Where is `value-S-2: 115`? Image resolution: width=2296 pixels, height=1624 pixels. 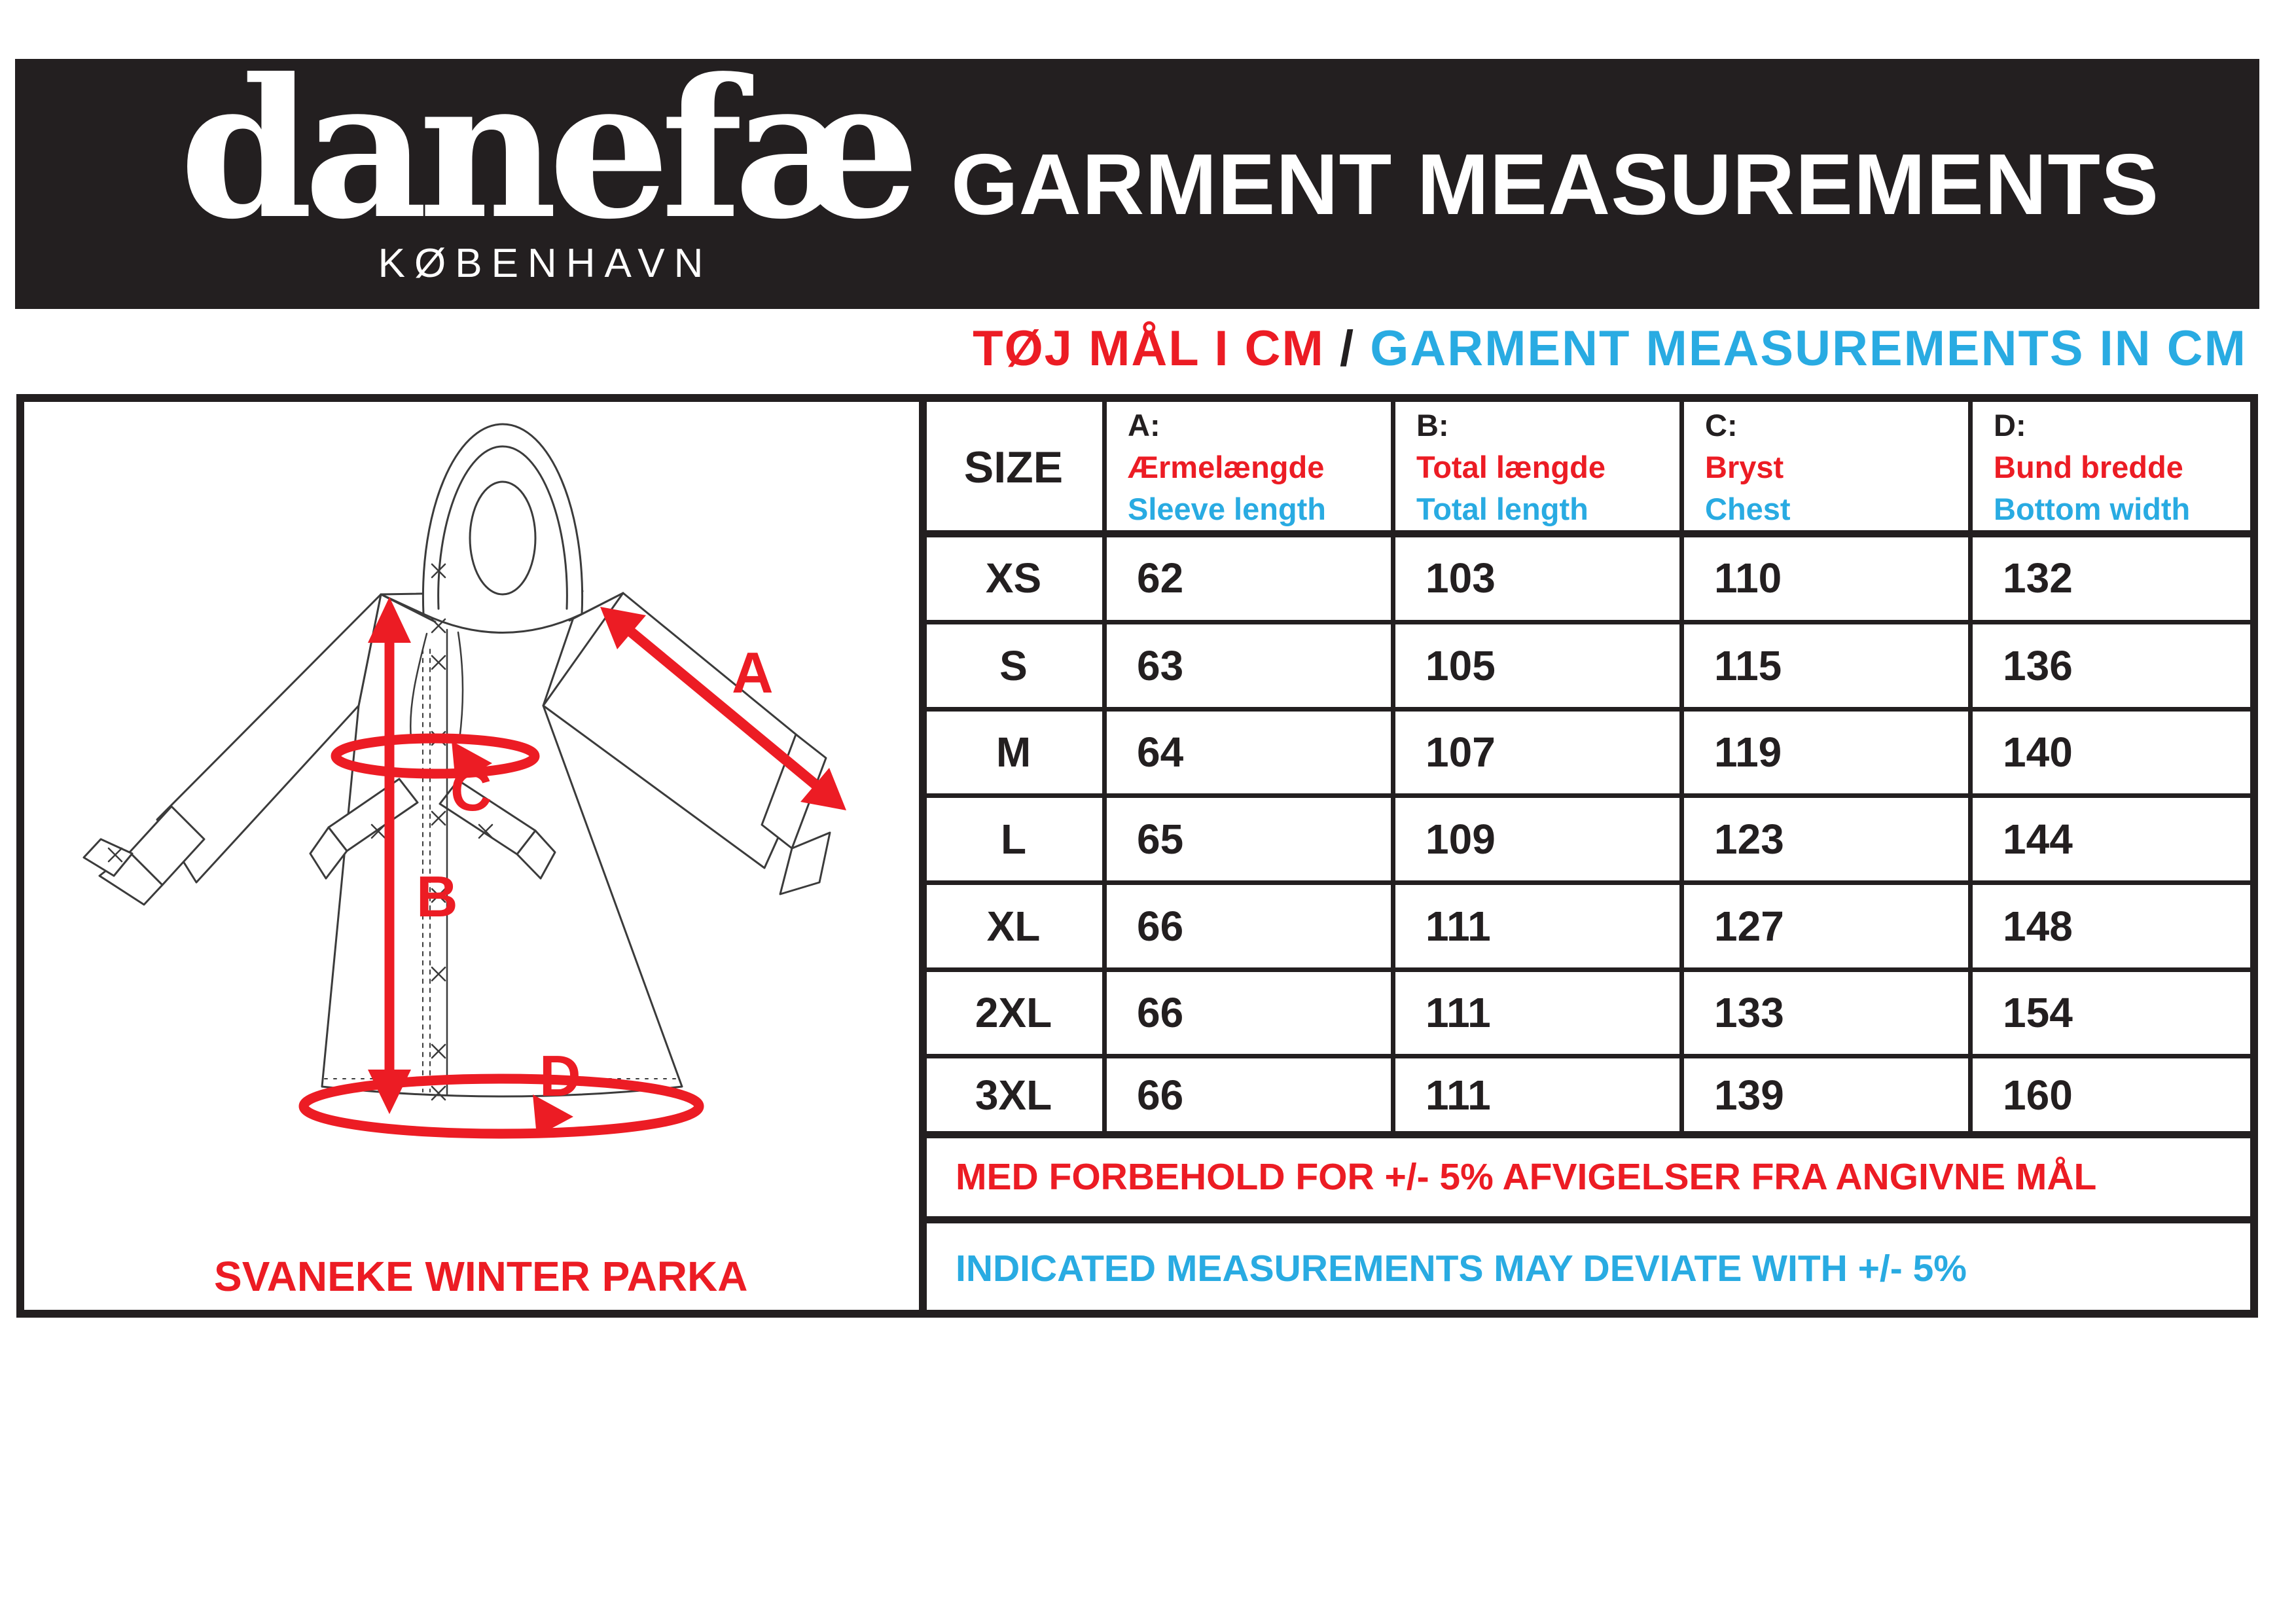 value-S-2: 115 is located at coordinates (1748, 665).